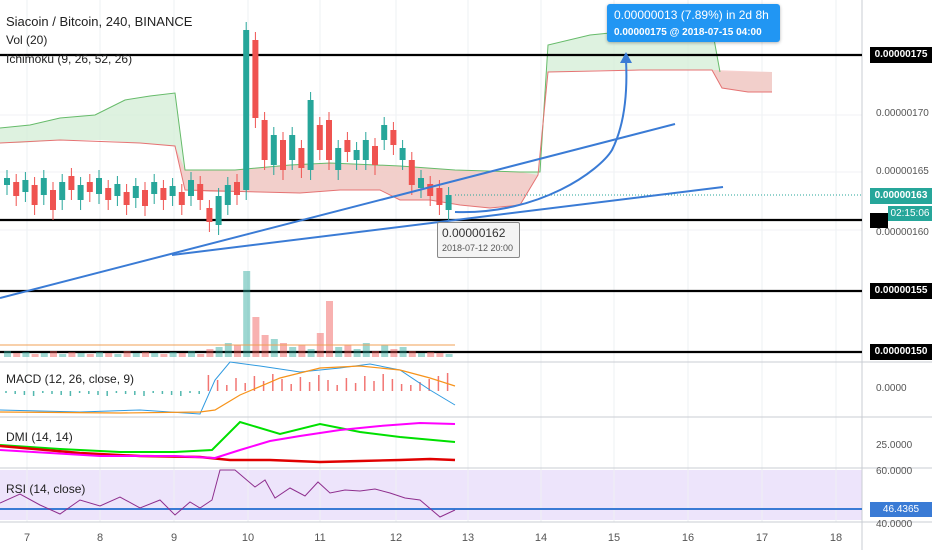  I want to click on rsi-line, so click(228, 493).